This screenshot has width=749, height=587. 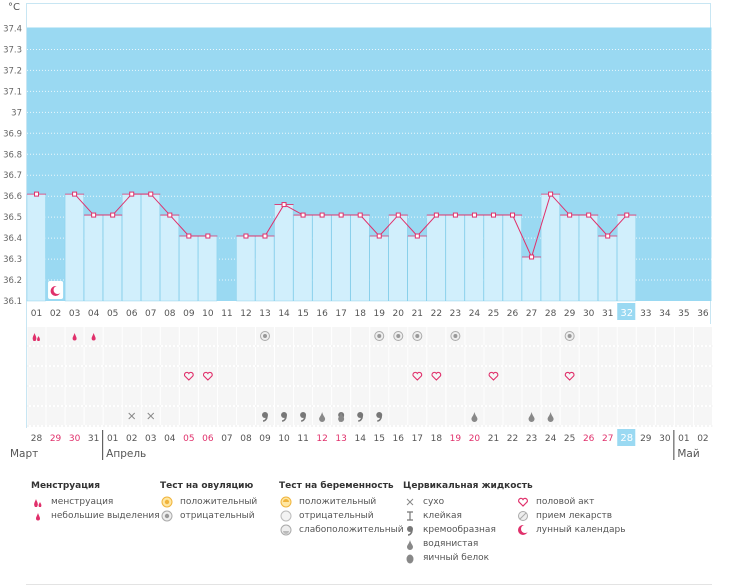 I want to click on cross-icon, so click(x=410, y=502).